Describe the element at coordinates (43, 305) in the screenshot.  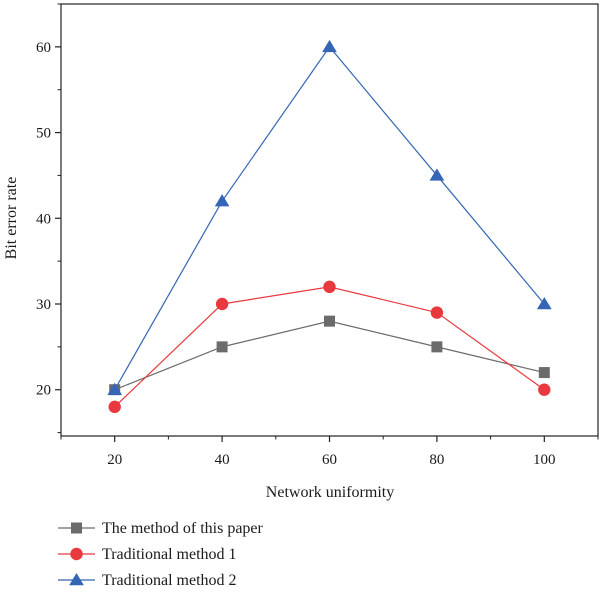
I see `y-tick-label: 30` at that location.